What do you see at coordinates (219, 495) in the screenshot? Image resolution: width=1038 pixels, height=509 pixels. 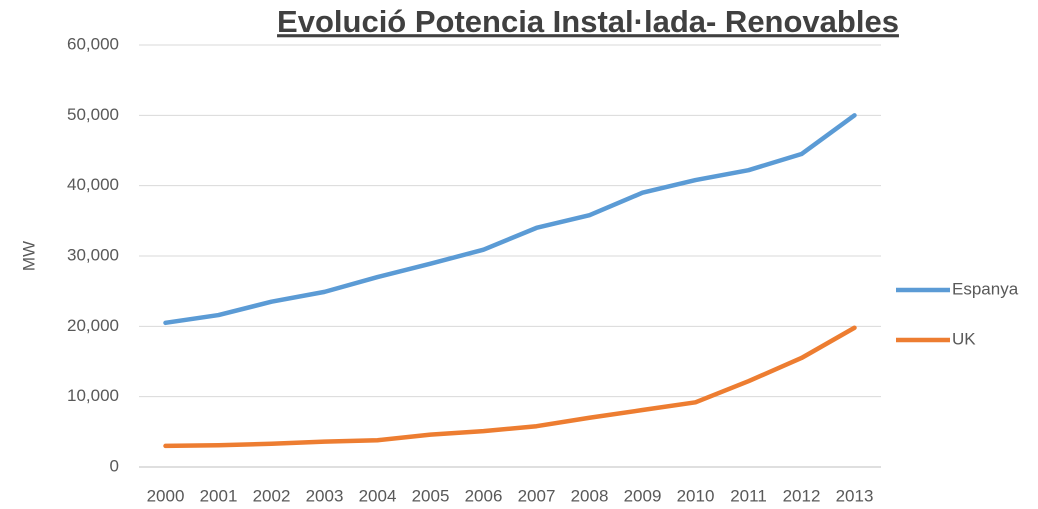 I see `x-tick-label: 2001` at bounding box center [219, 495].